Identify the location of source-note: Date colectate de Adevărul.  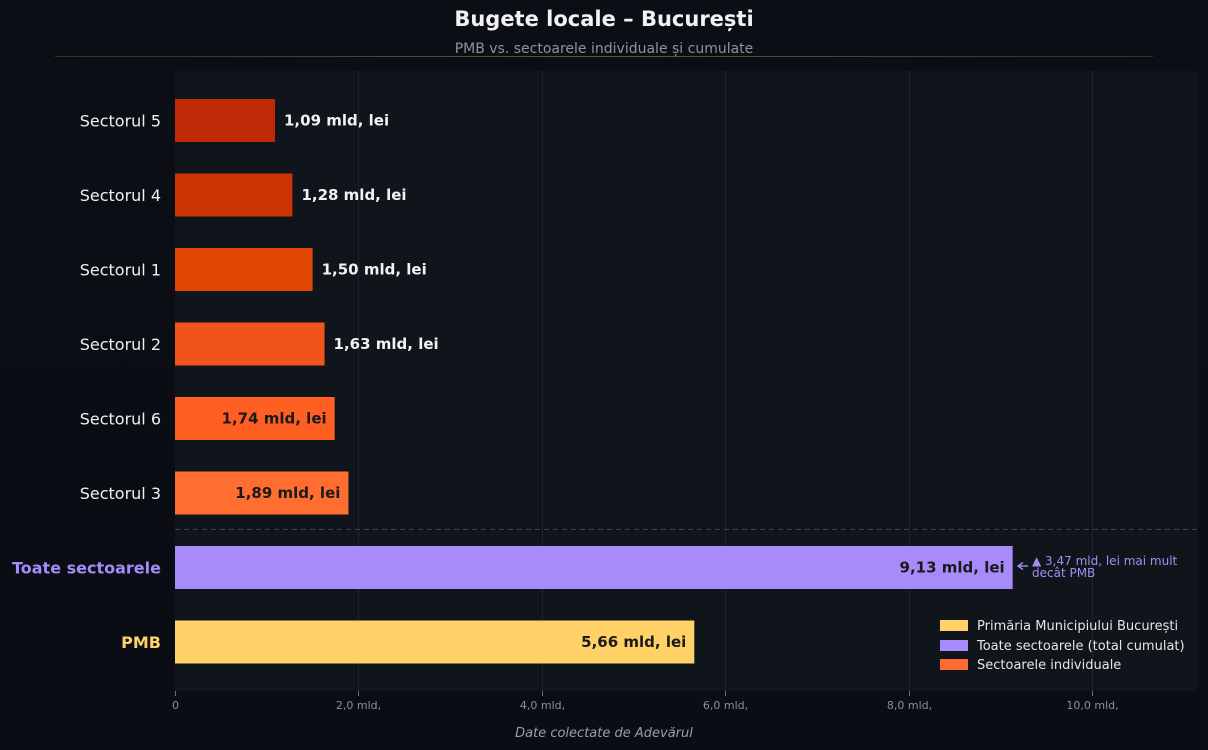
(604, 733).